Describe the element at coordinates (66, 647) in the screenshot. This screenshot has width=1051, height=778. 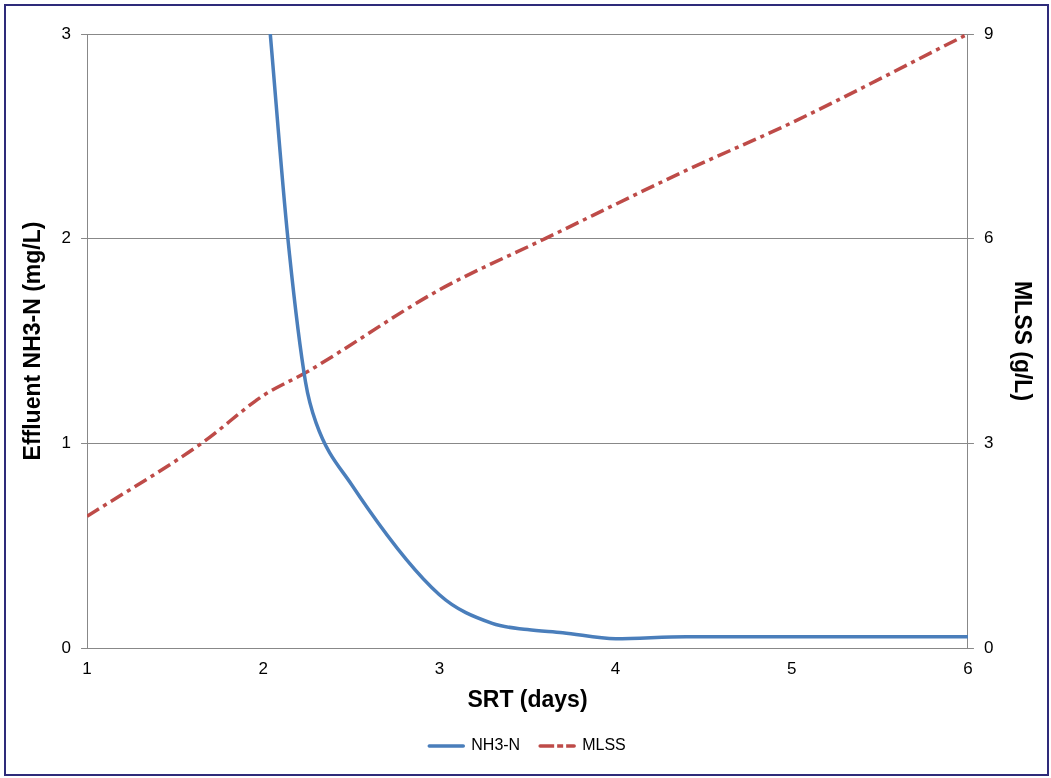
I see `y-tick-label: 0` at that location.